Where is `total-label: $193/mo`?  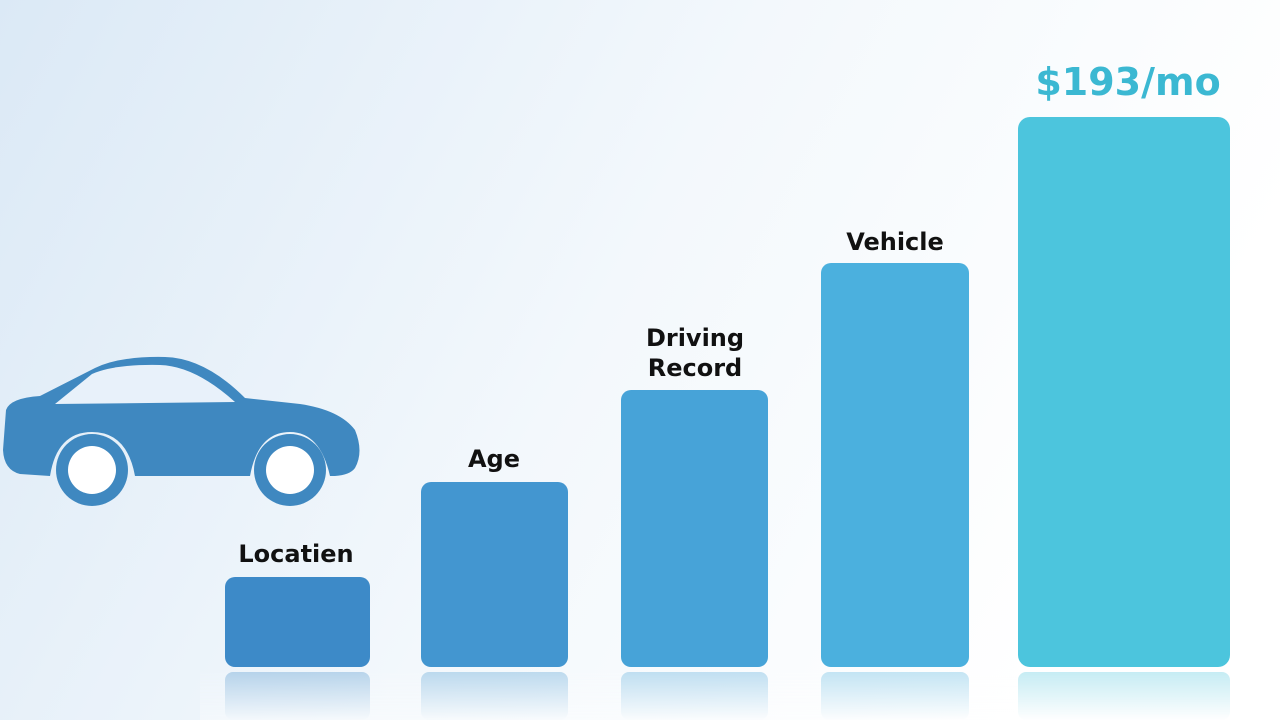 total-label: $193/mo is located at coordinates (1127, 82).